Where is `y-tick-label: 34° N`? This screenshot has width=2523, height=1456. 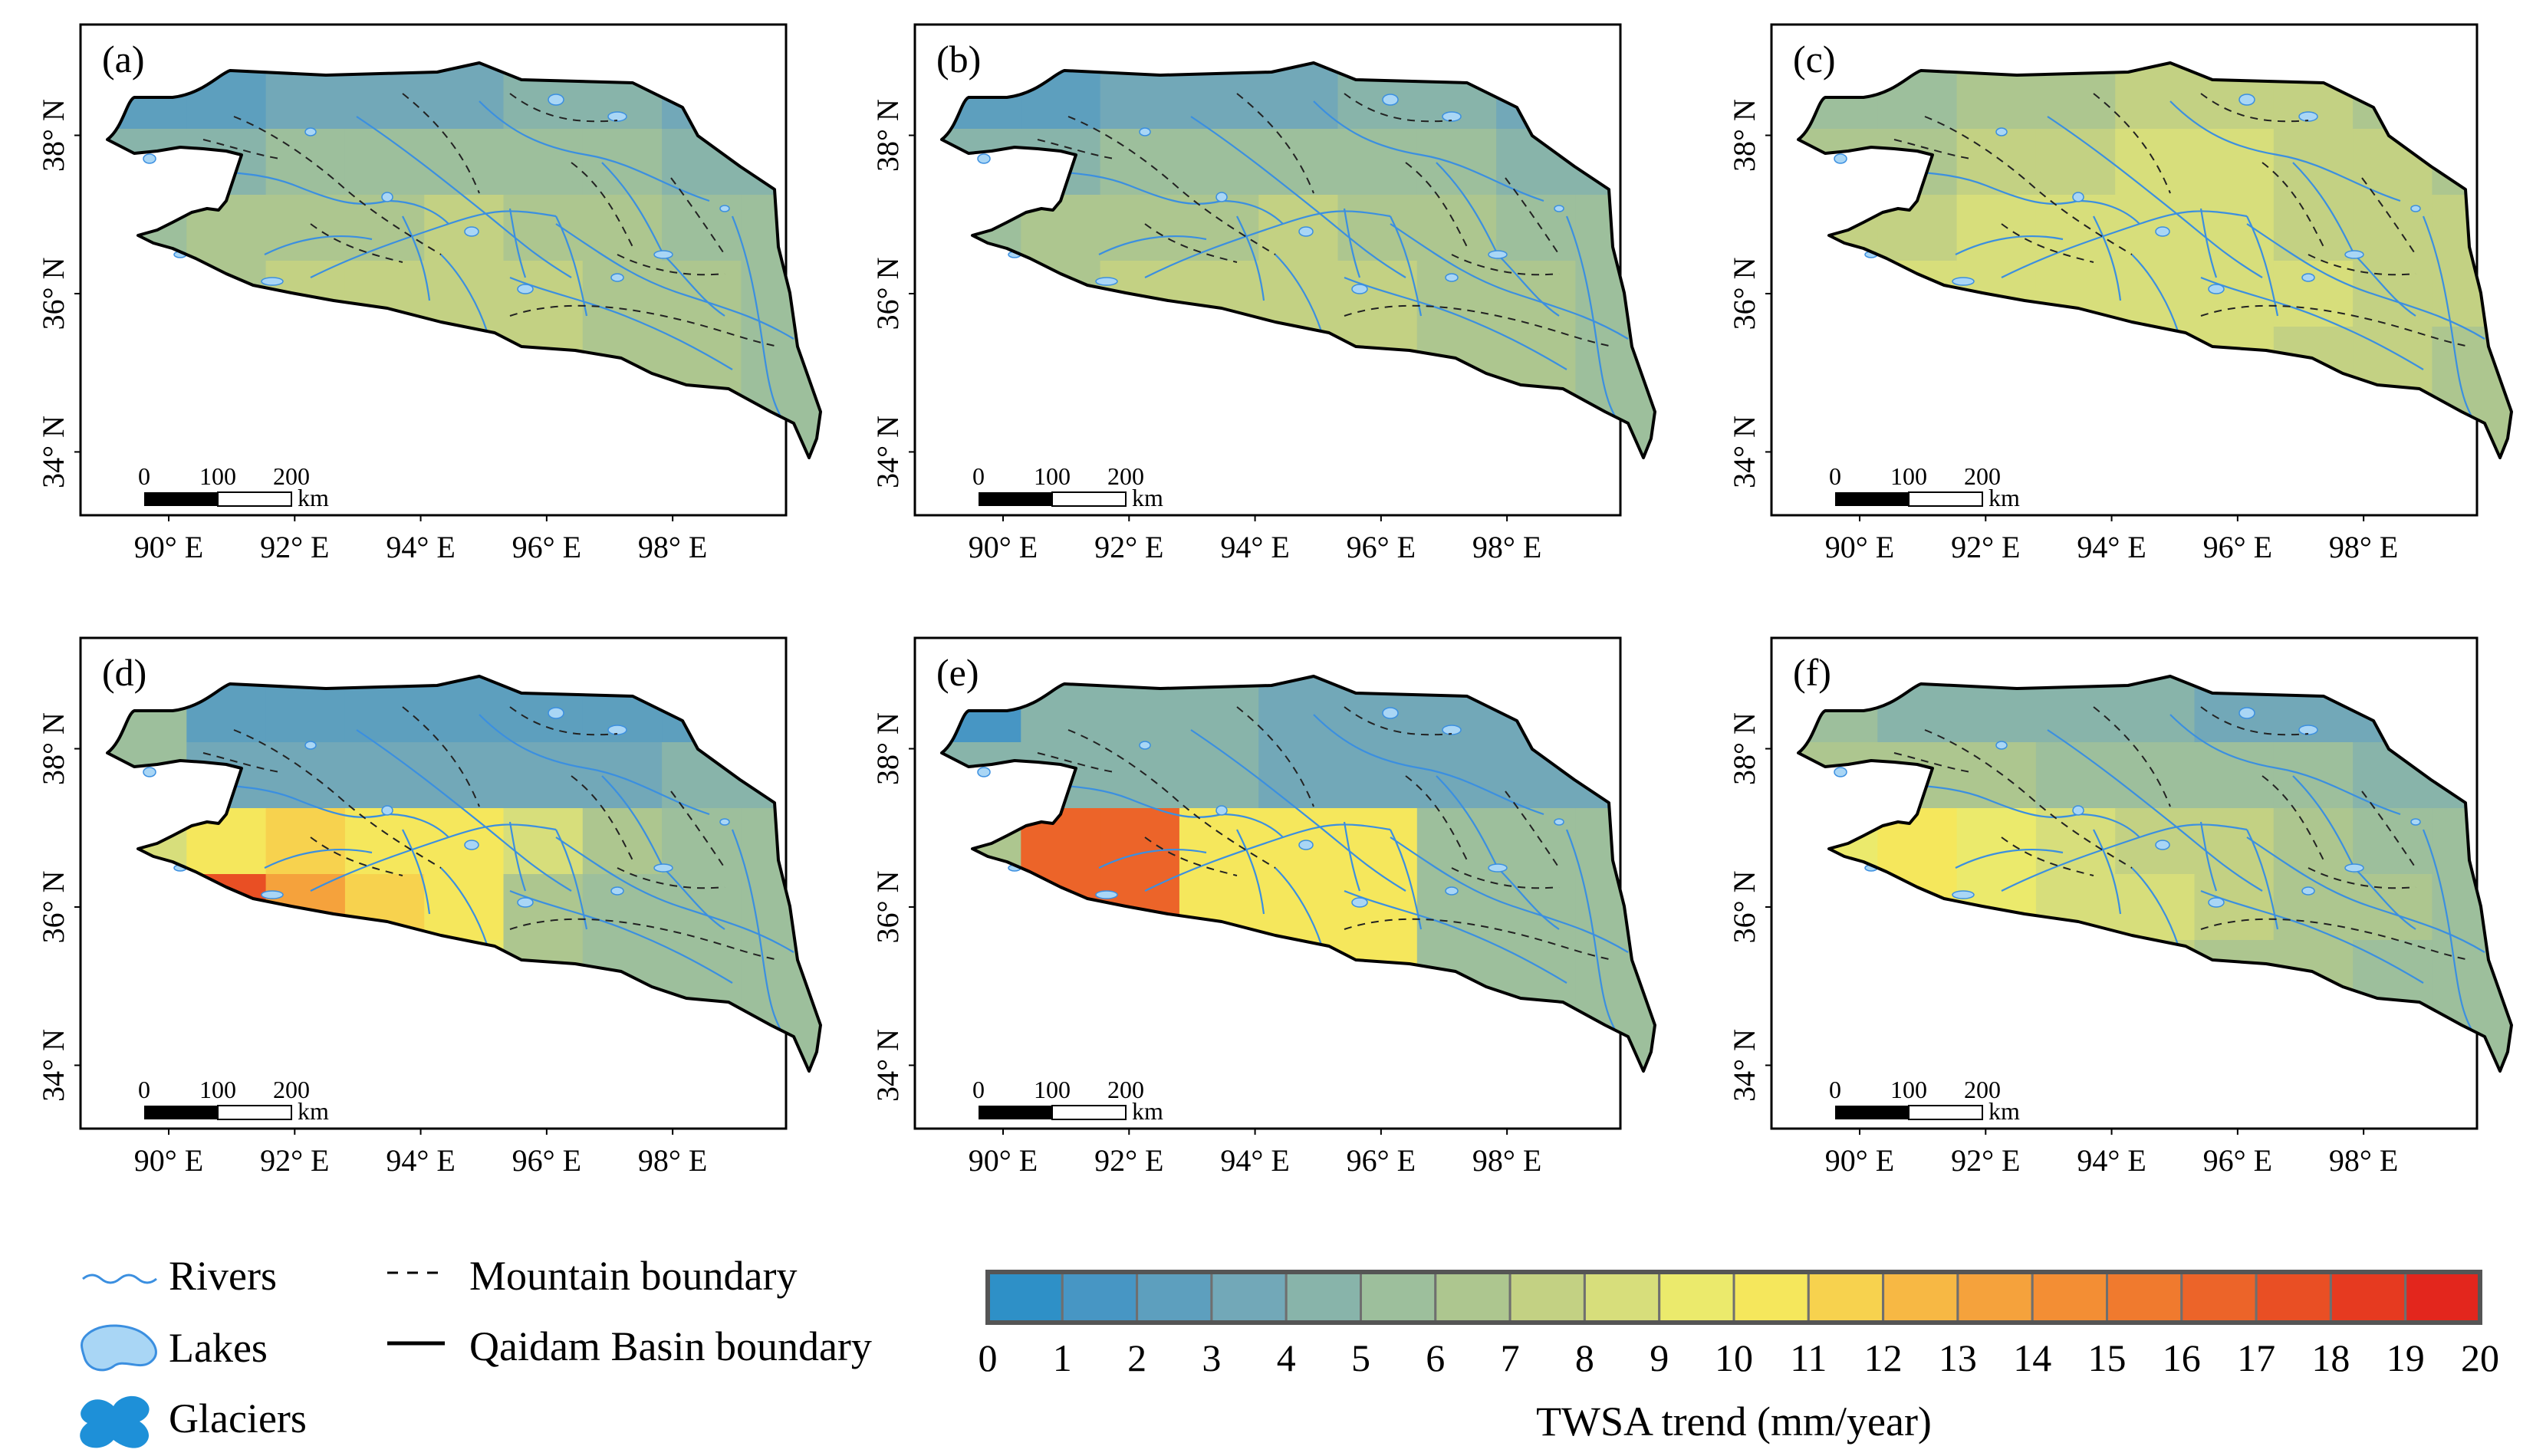
y-tick-label: 34° N is located at coordinates (887, 452).